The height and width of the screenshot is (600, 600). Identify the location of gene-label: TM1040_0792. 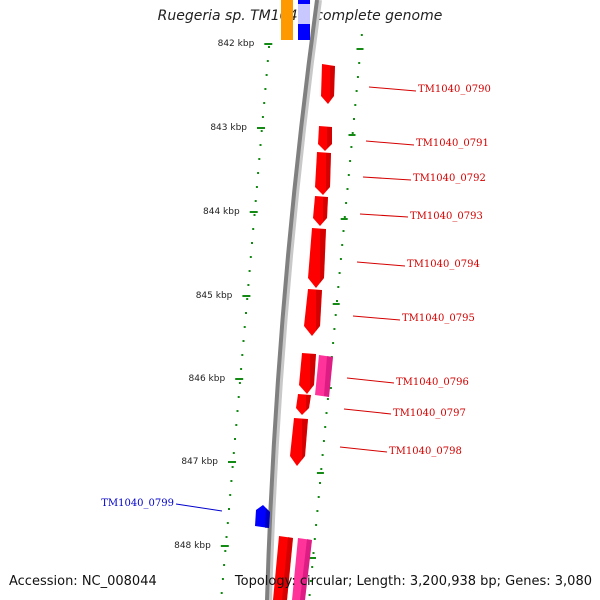
(449, 178).